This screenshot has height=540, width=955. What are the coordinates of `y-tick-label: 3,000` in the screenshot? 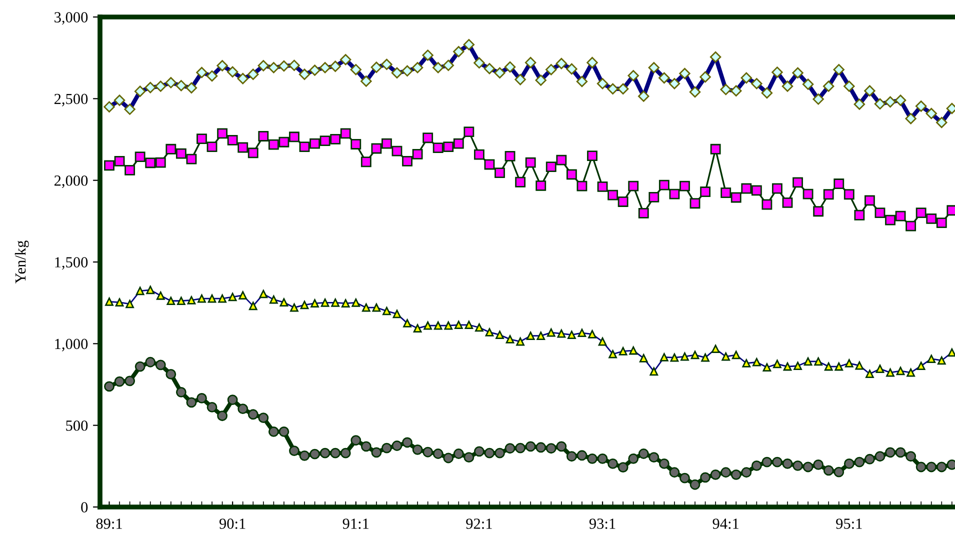 It's located at (71, 18).